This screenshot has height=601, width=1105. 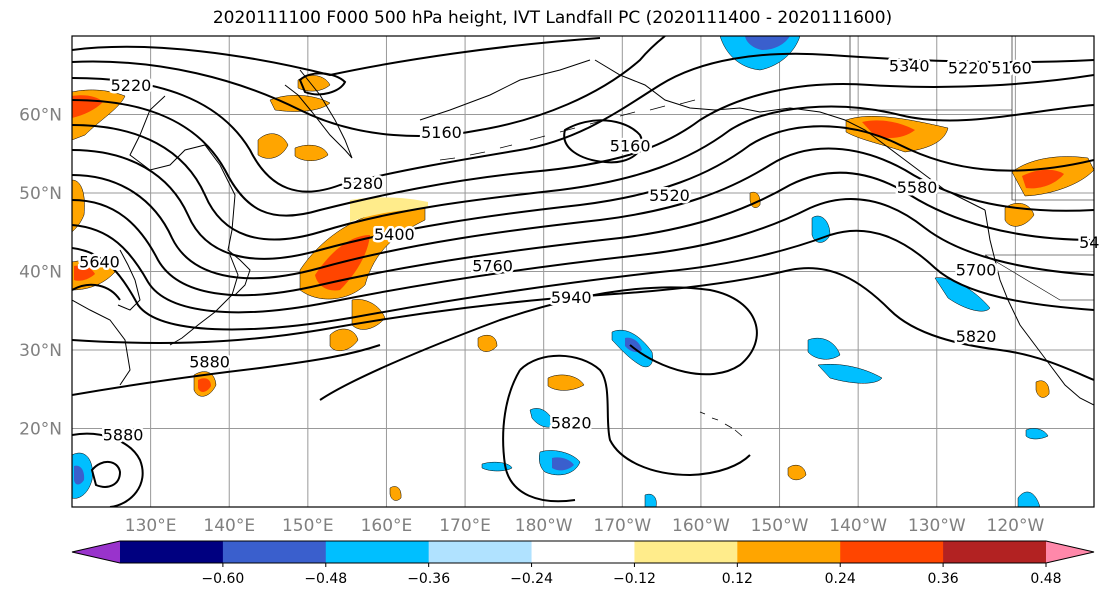 What do you see at coordinates (531, 579) in the screenshot?
I see `colorbar-tick-label: −0.24` at bounding box center [531, 579].